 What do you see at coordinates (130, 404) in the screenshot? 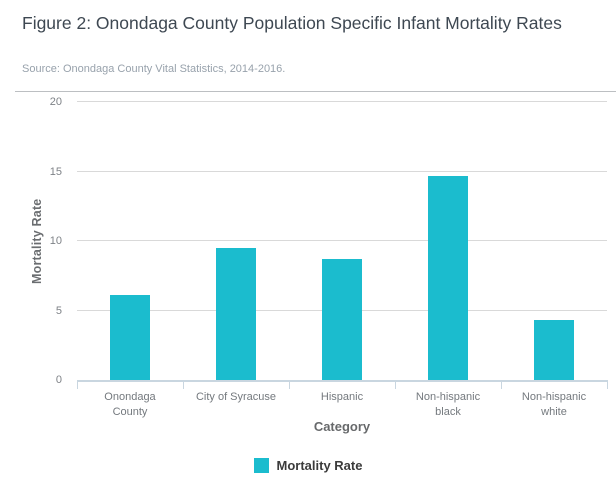
I see `x-axis-category-label: Onondaga County` at bounding box center [130, 404].